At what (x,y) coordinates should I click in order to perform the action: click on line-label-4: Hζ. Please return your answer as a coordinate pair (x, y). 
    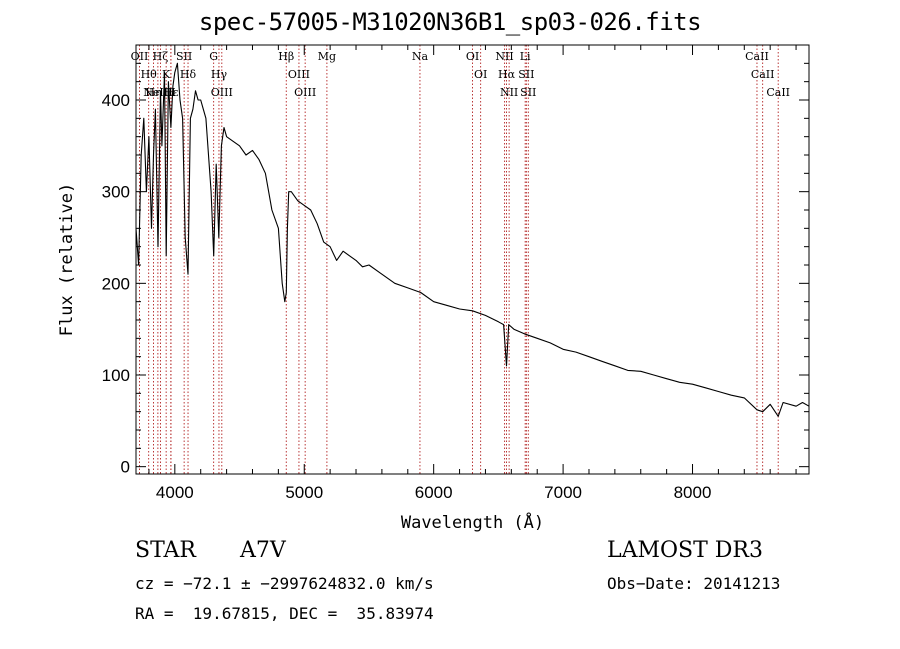
    Looking at the image, I should click on (161, 56).